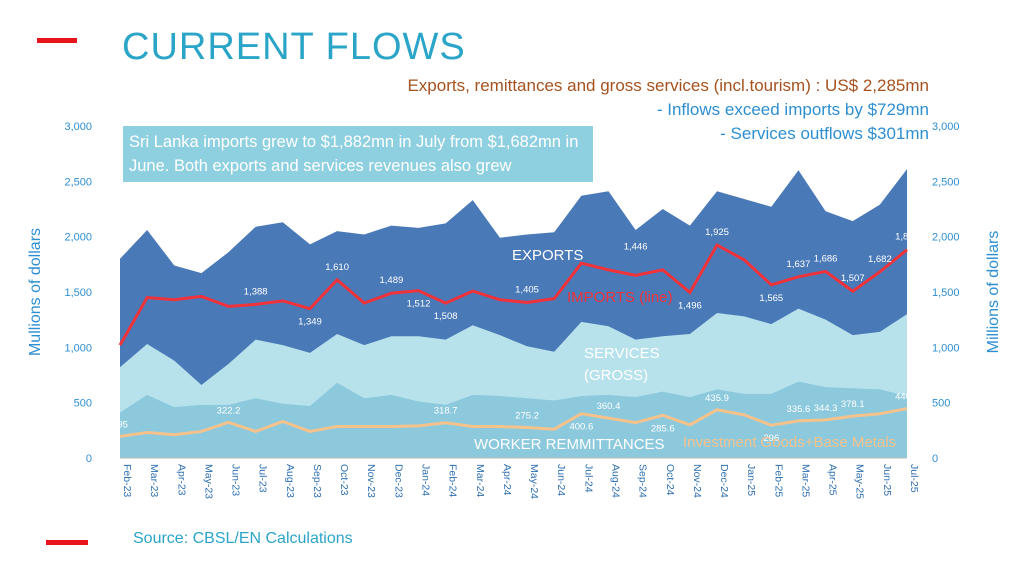 The height and width of the screenshot is (577, 1024). I want to click on x-tick-label: Feb-25, so click(778, 480).